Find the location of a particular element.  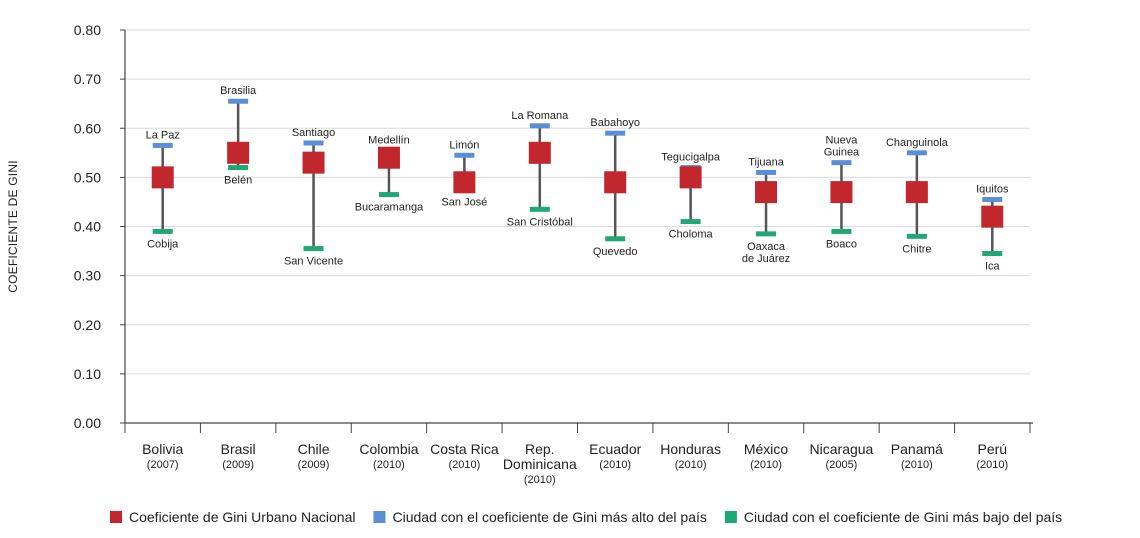

category-label: Chile is located at coordinates (314, 449).